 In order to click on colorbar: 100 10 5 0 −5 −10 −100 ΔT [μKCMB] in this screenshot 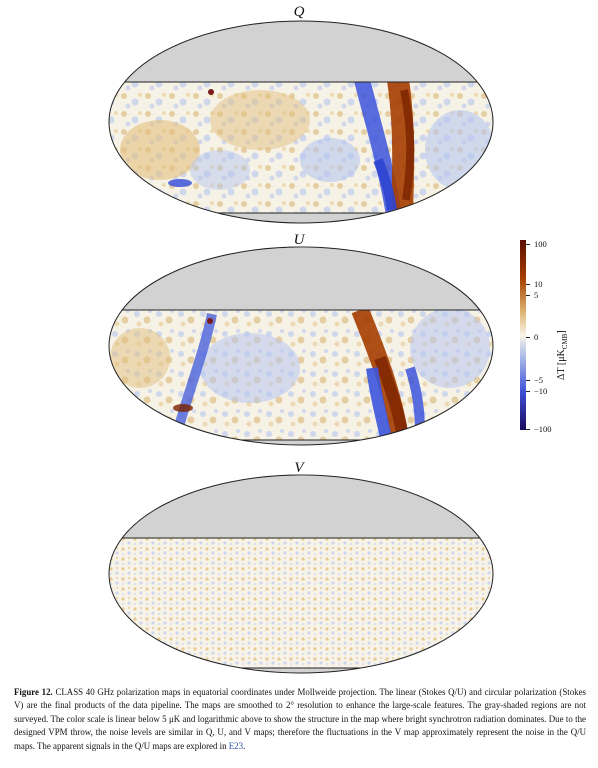, I will do `click(555, 340)`.